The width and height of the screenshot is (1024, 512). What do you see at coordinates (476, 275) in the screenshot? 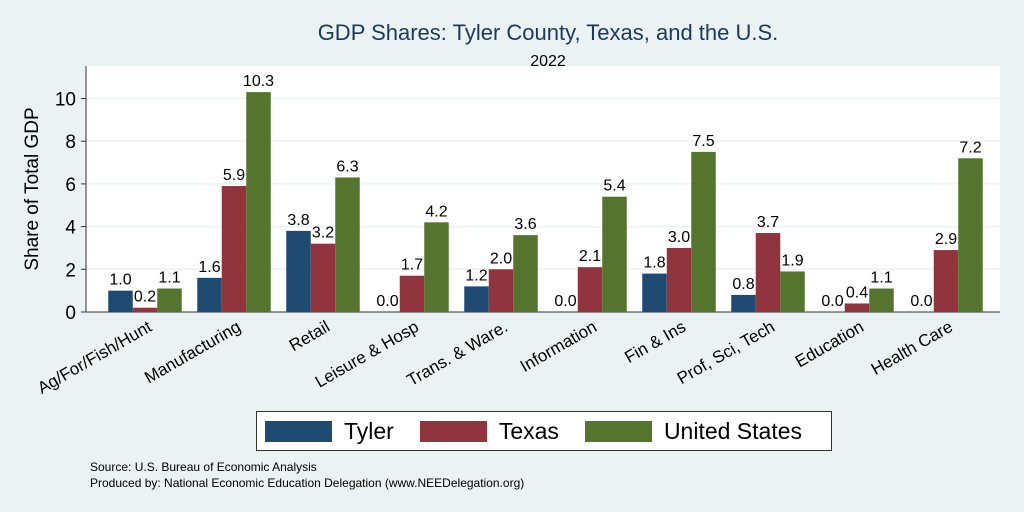
I see `data-label: 1.2` at bounding box center [476, 275].